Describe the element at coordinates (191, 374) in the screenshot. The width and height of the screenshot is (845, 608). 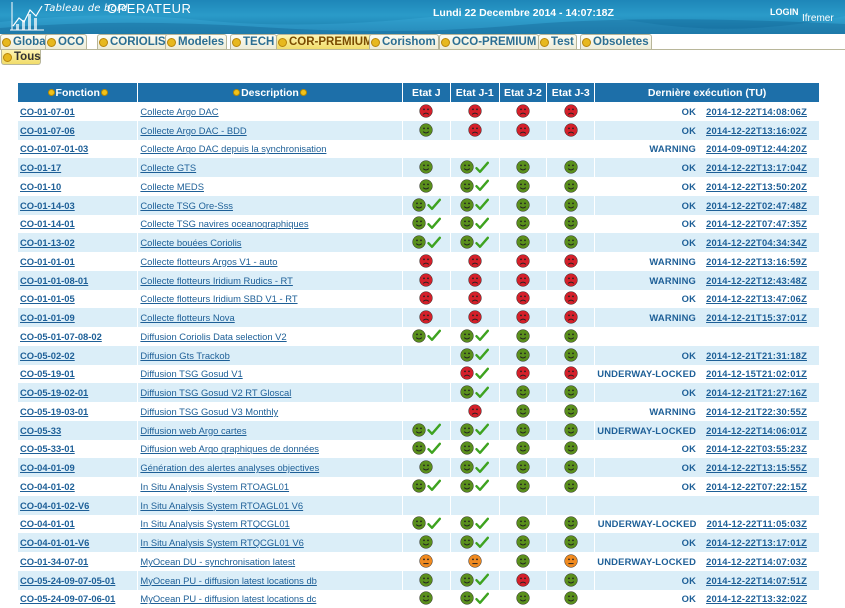
I see `description-link: Diffusion TSG Gosud V1` at that location.